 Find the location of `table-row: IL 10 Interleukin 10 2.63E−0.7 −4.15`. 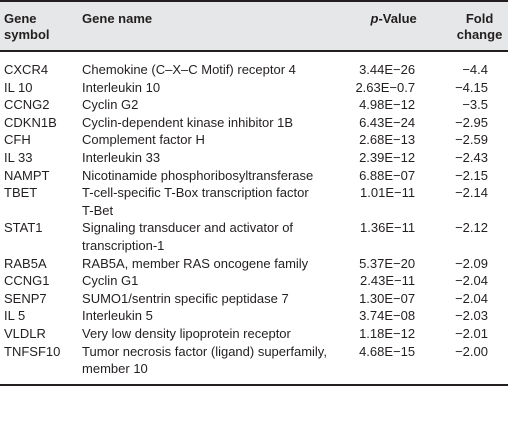

table-row: IL 10 Interleukin 10 2.63E−0.7 −4.15 is located at coordinates (254, 88).